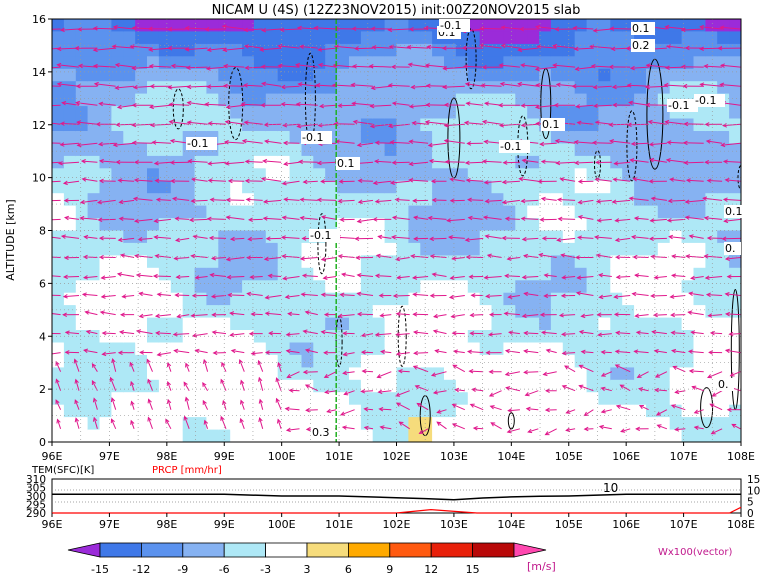  Describe the element at coordinates (396, 497) in the screenshot. I see `tem-sfc-line` at that location.